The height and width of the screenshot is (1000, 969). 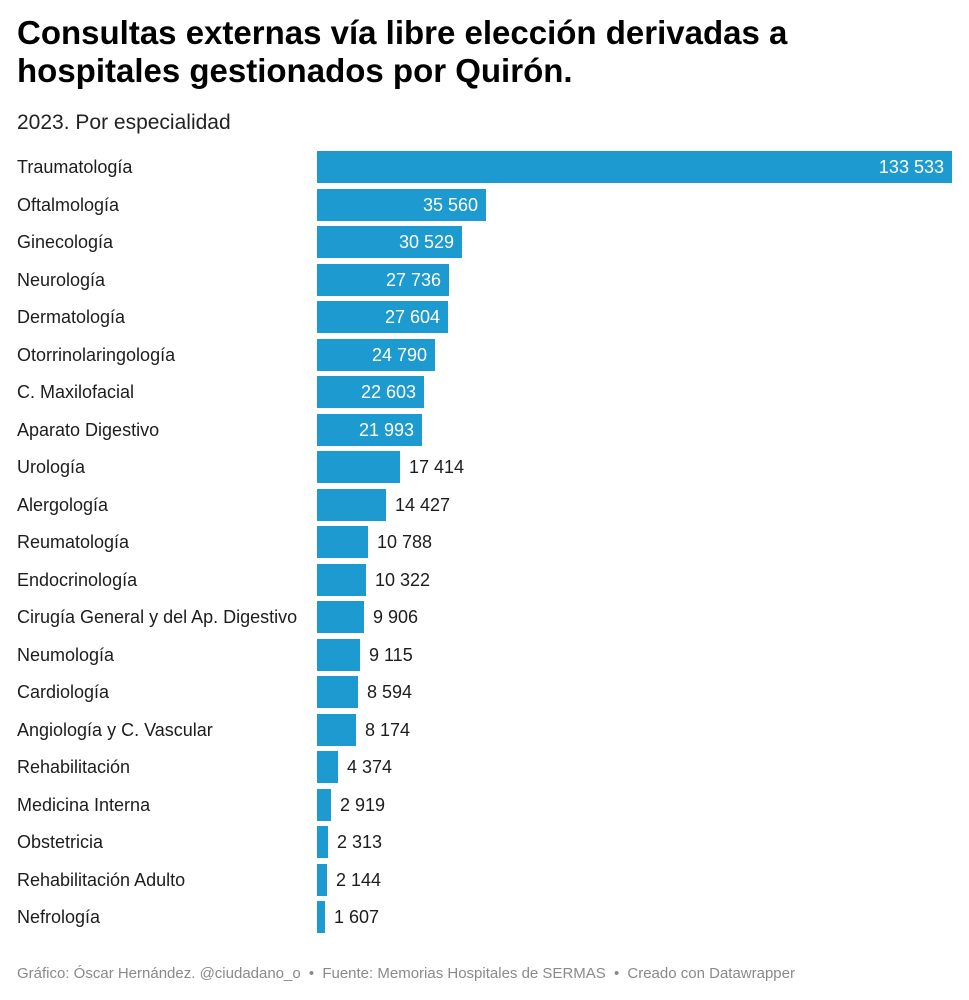 What do you see at coordinates (437, 467) in the screenshot?
I see `value-label: 17 414` at bounding box center [437, 467].